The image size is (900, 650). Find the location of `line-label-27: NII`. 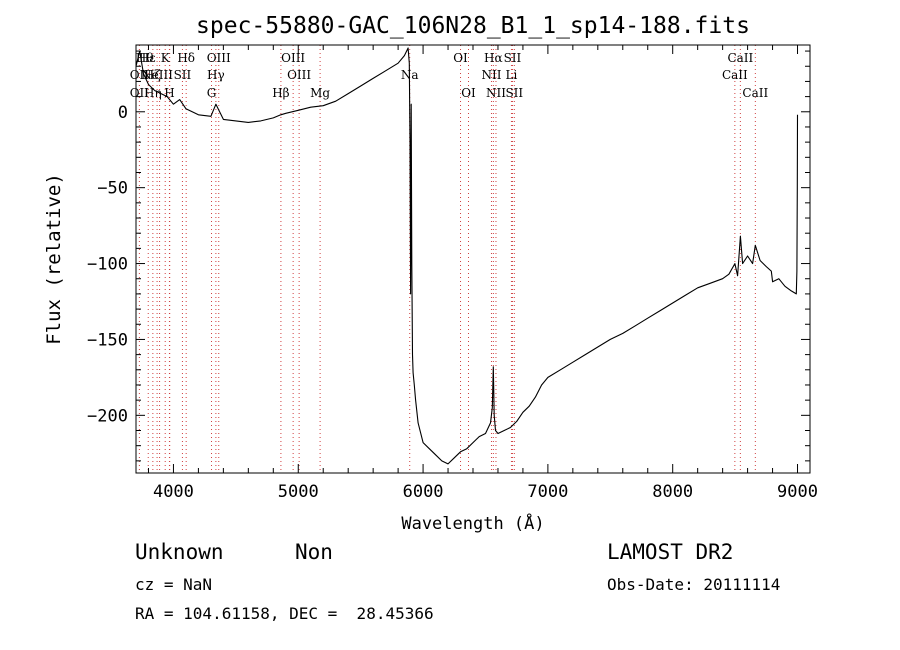

line-label-27: NII is located at coordinates (496, 93).